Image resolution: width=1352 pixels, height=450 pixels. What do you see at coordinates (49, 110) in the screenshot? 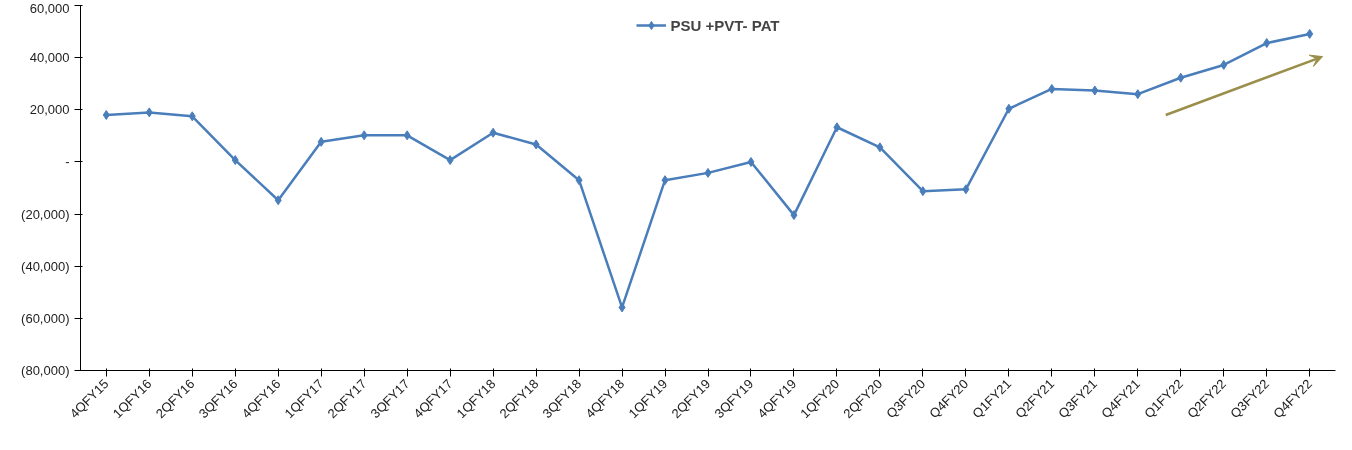
I see `y-tick-label: 20,000` at bounding box center [49, 110].